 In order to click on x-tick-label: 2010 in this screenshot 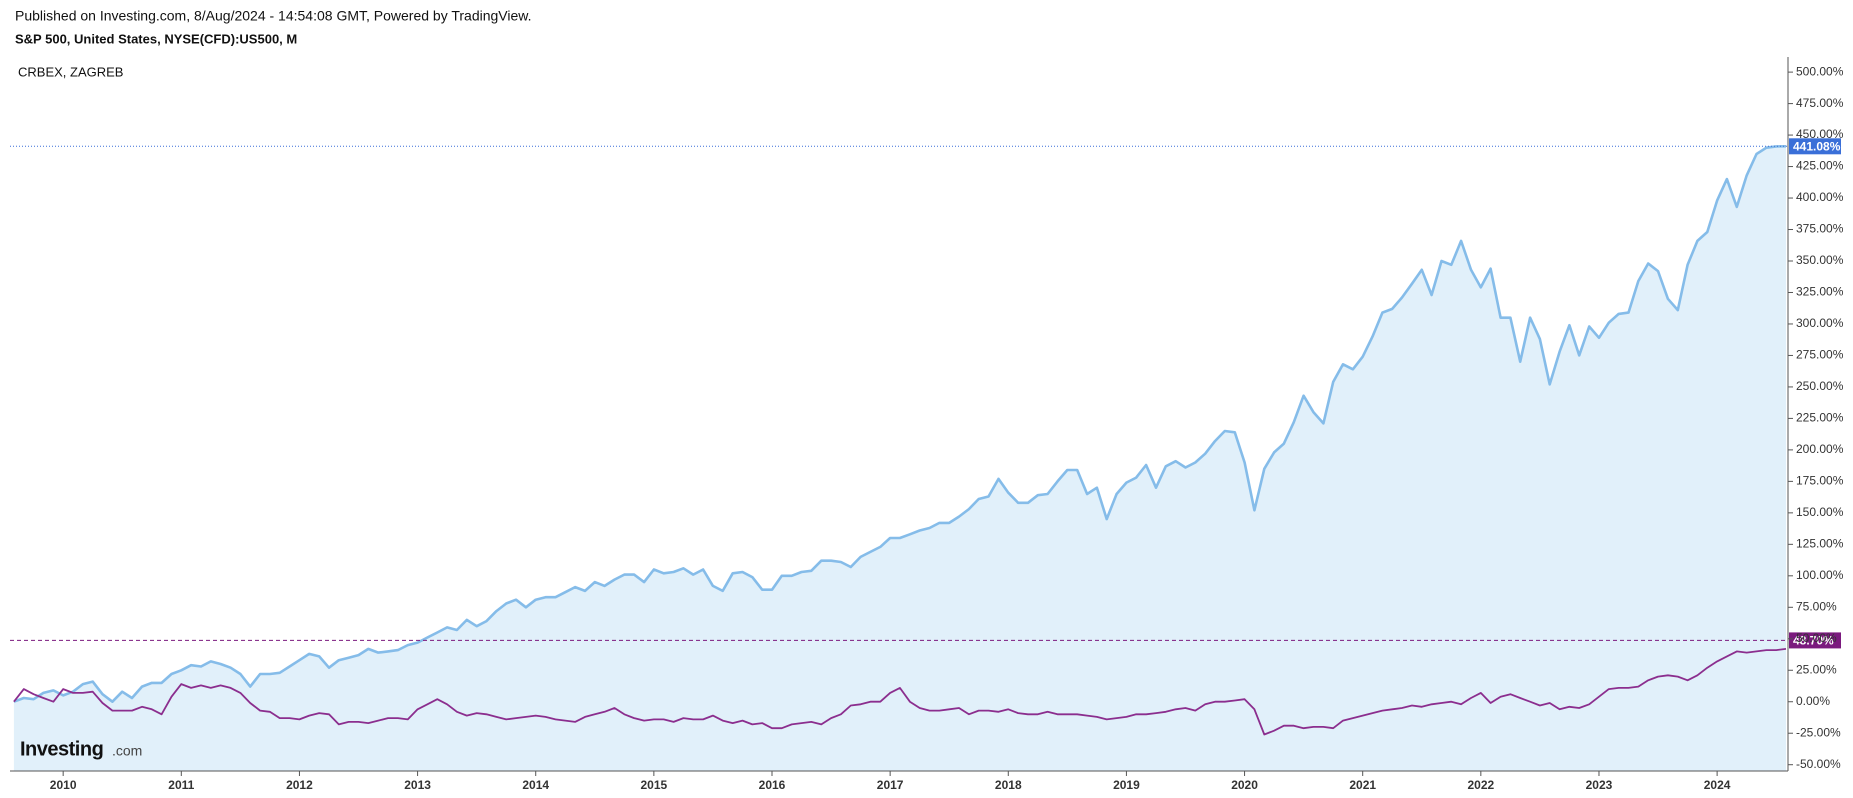, I will do `click(63, 785)`.